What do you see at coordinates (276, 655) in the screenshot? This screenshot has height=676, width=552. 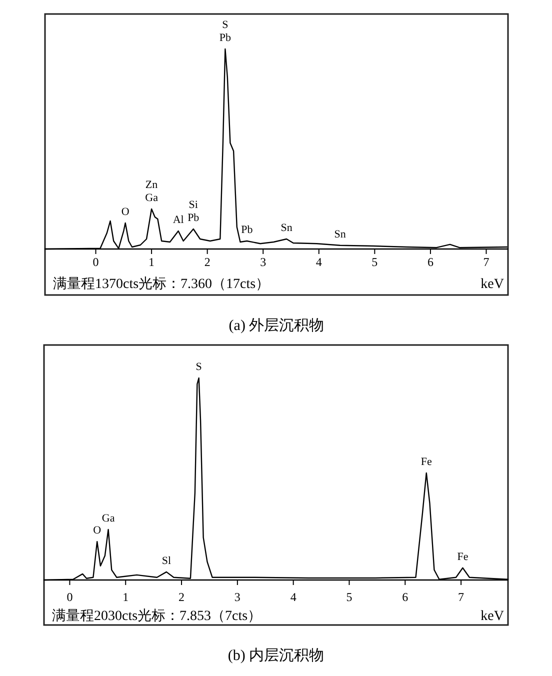 I see `text: (b) 内层沉积物` at bounding box center [276, 655].